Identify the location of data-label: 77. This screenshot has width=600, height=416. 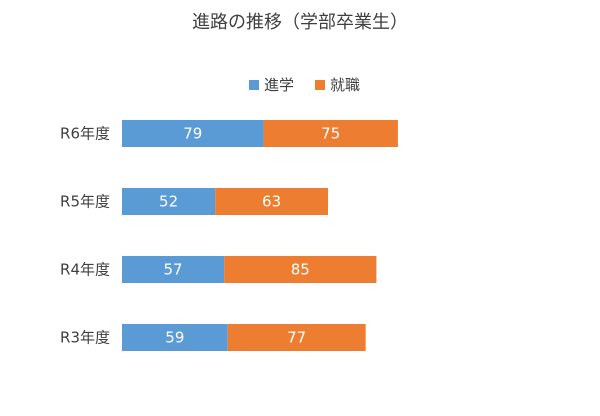
(296, 338).